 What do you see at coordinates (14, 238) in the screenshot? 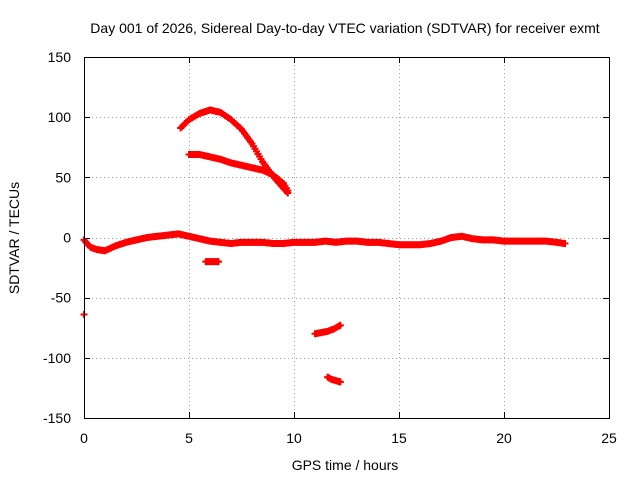
I see `y-axis-label: SDTVAR / TECUs` at bounding box center [14, 238].